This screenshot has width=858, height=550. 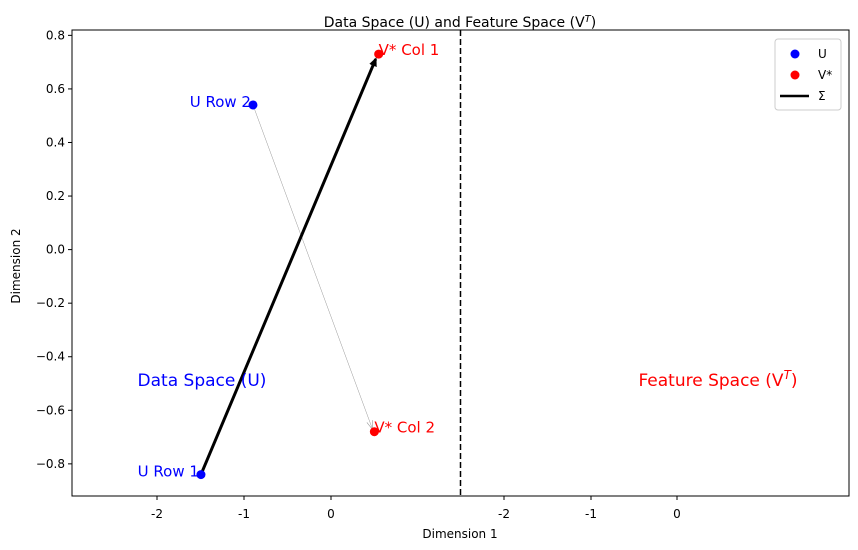 I want to click on data-space-label: Data Space (U), so click(x=202, y=381).